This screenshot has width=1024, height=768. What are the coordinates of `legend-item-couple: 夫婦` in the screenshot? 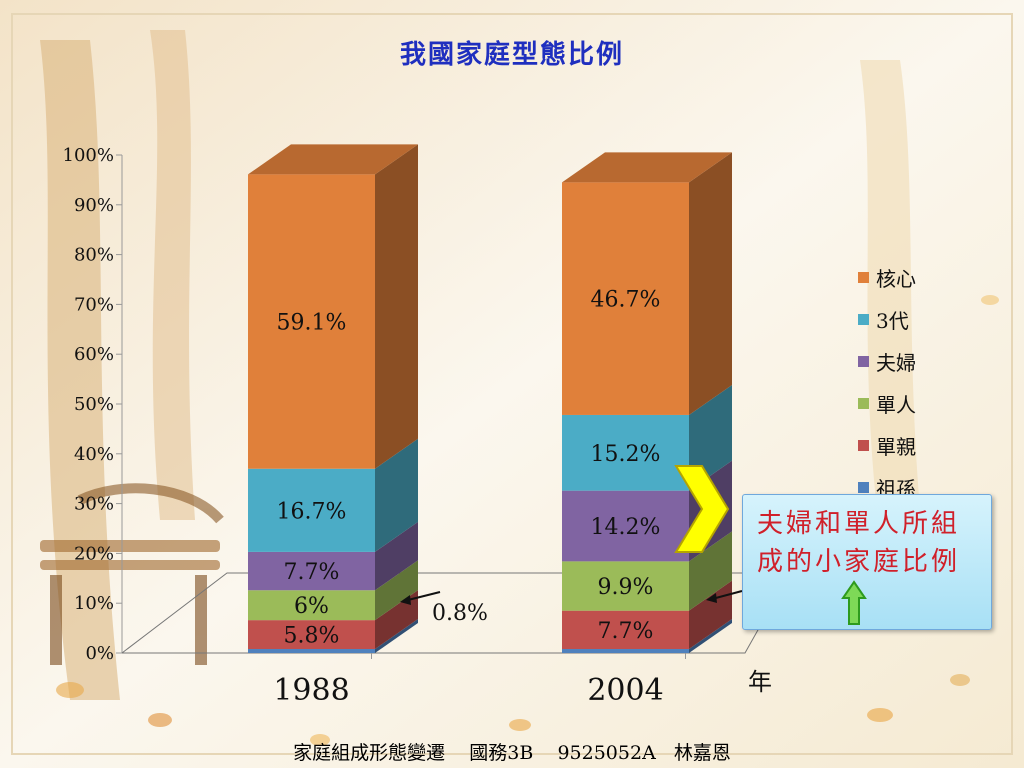 It's located at (887, 361).